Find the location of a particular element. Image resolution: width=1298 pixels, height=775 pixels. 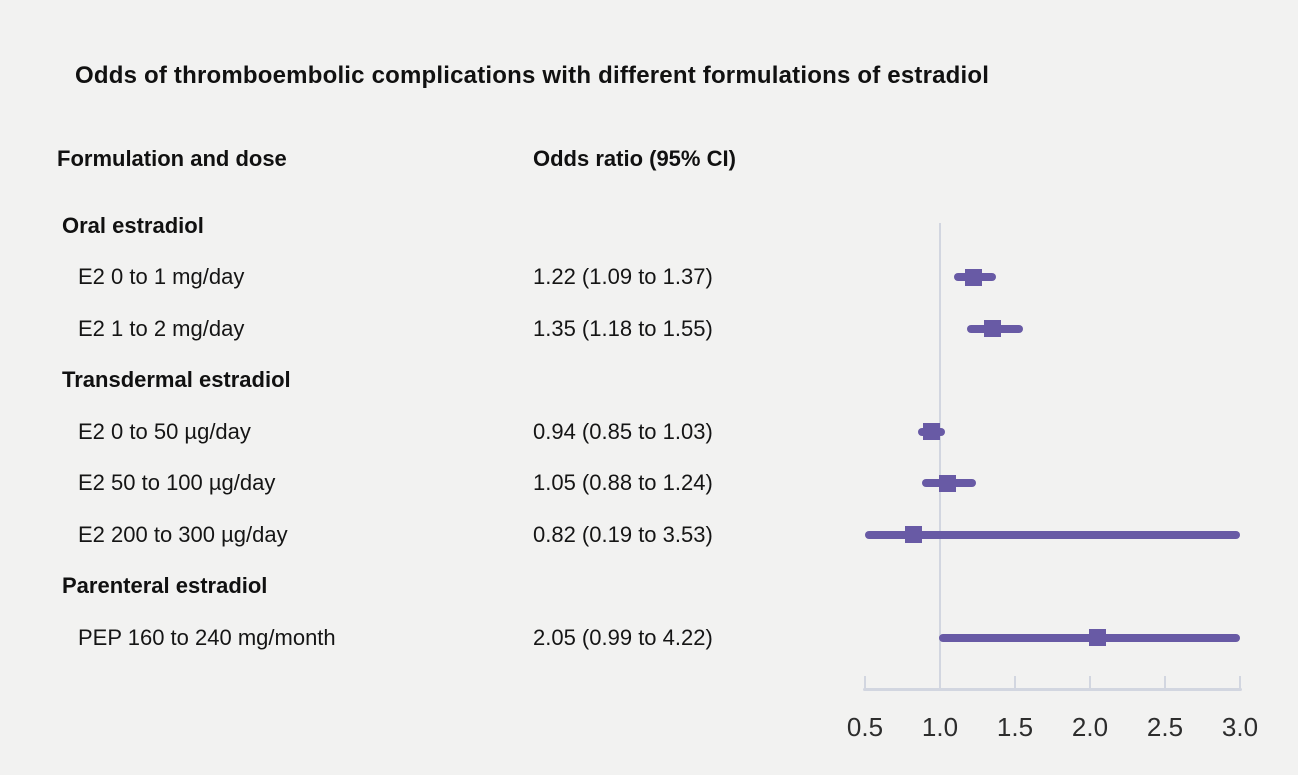

x-tick-label: 3.0 is located at coordinates (1240, 727).